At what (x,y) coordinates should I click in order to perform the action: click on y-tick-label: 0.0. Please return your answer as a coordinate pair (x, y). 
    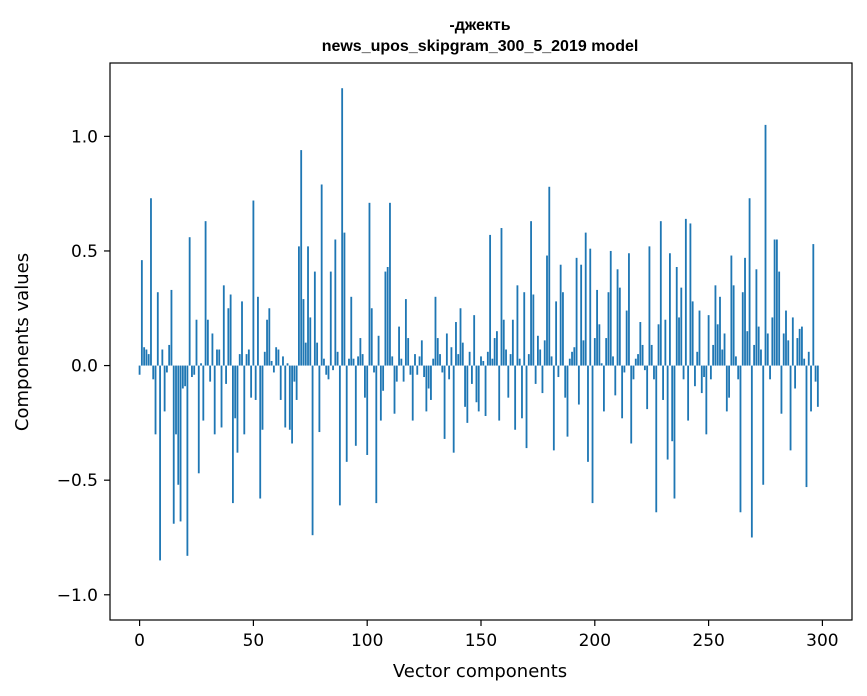
    Looking at the image, I should click on (84, 367).